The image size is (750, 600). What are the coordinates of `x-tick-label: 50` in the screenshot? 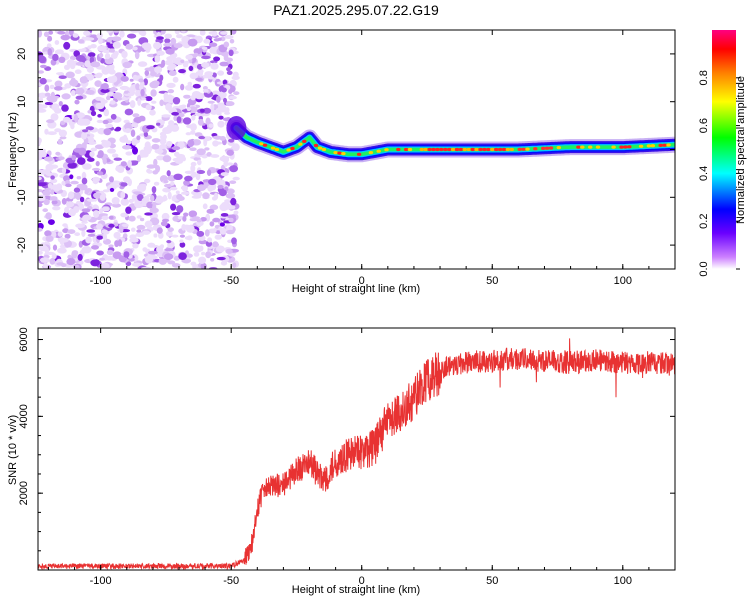 It's located at (492, 281).